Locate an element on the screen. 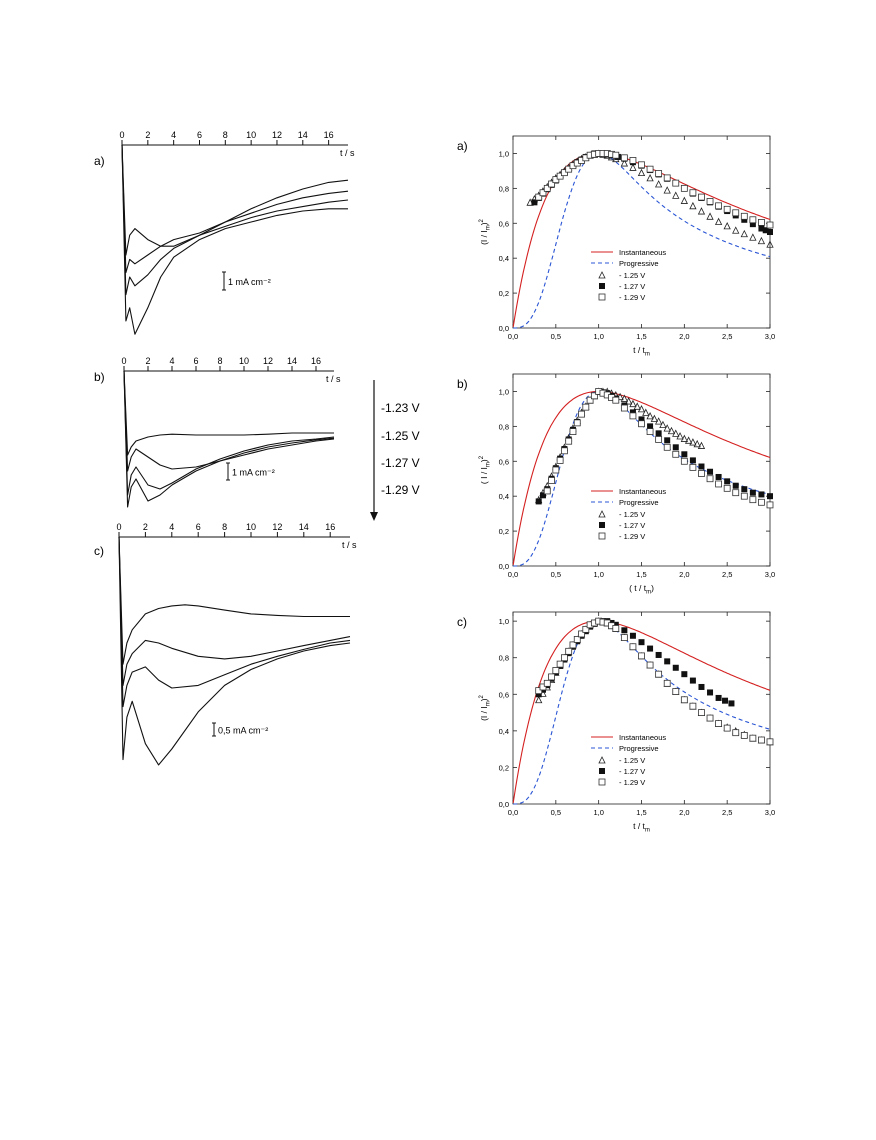  y-axis-label: (I / Im)2 is located at coordinates (485, 707).